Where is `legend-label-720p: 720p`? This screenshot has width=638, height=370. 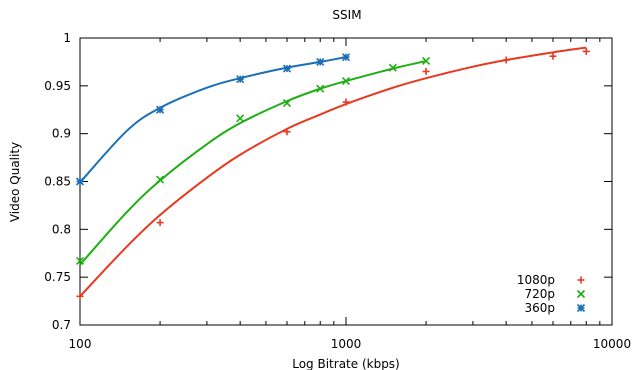 legend-label-720p: 720p is located at coordinates (539, 294).